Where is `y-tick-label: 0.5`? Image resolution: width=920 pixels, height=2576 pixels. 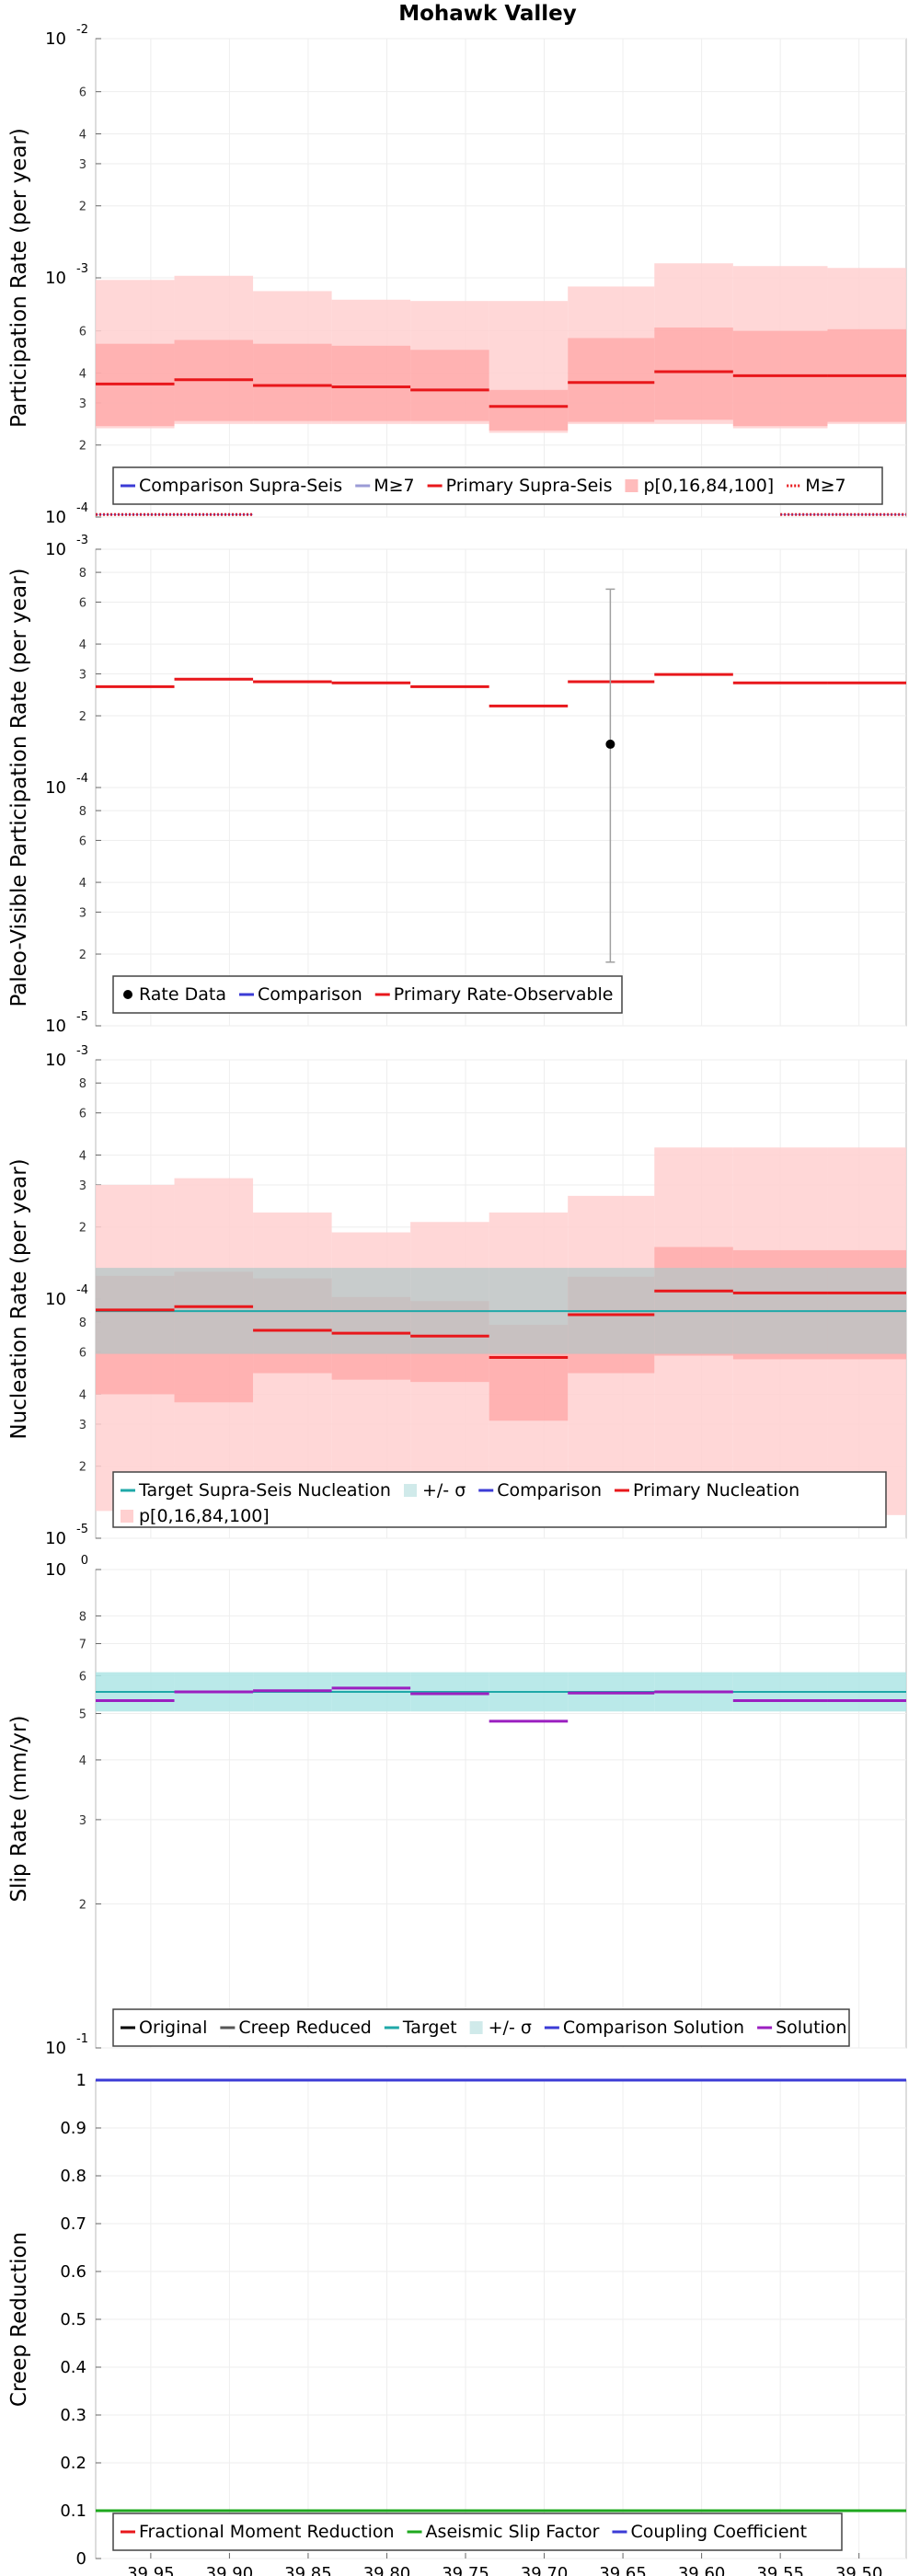
y-tick-label: 0.5 is located at coordinates (73, 2319).